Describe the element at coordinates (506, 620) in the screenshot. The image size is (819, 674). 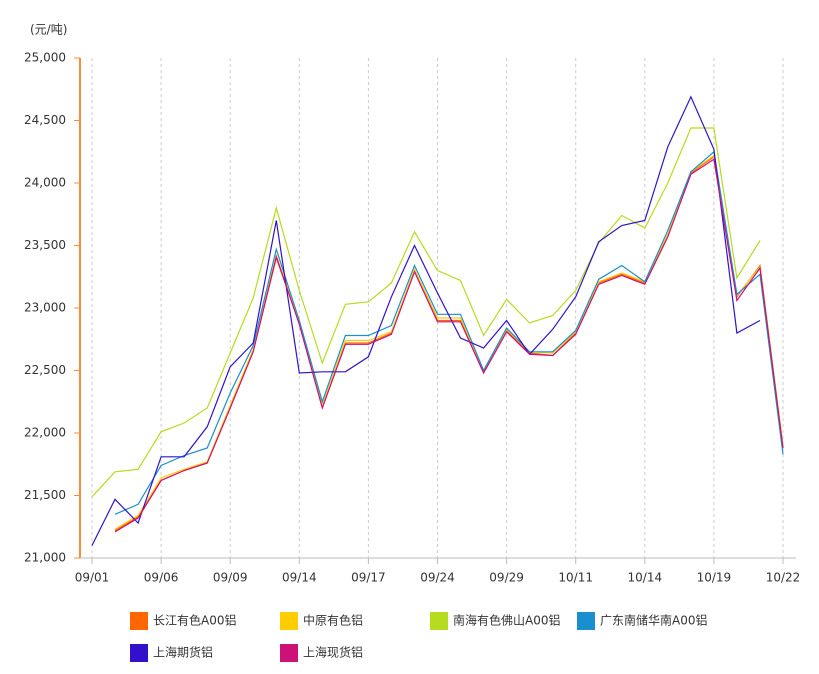
I see `legend-label: 南海有色佛山A00铝` at that location.